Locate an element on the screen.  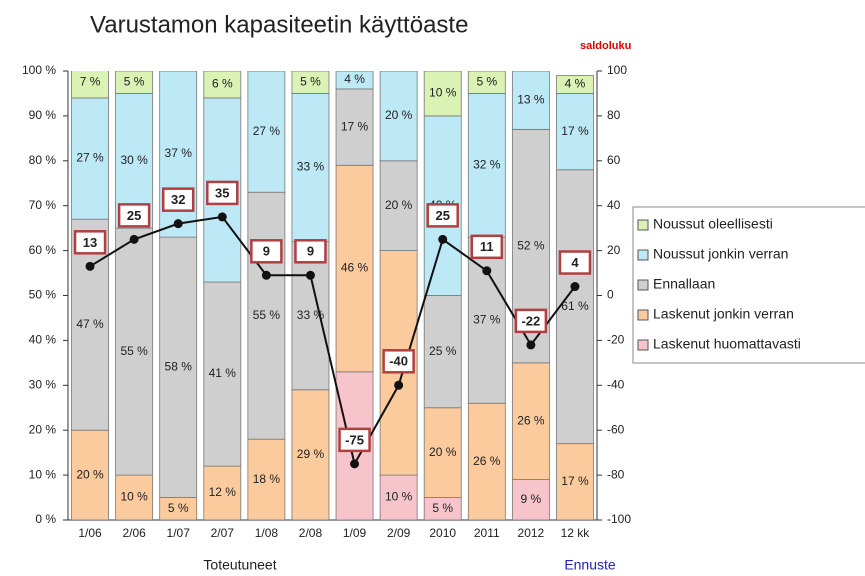
y2-tick-label: -80 is located at coordinates (616, 474).